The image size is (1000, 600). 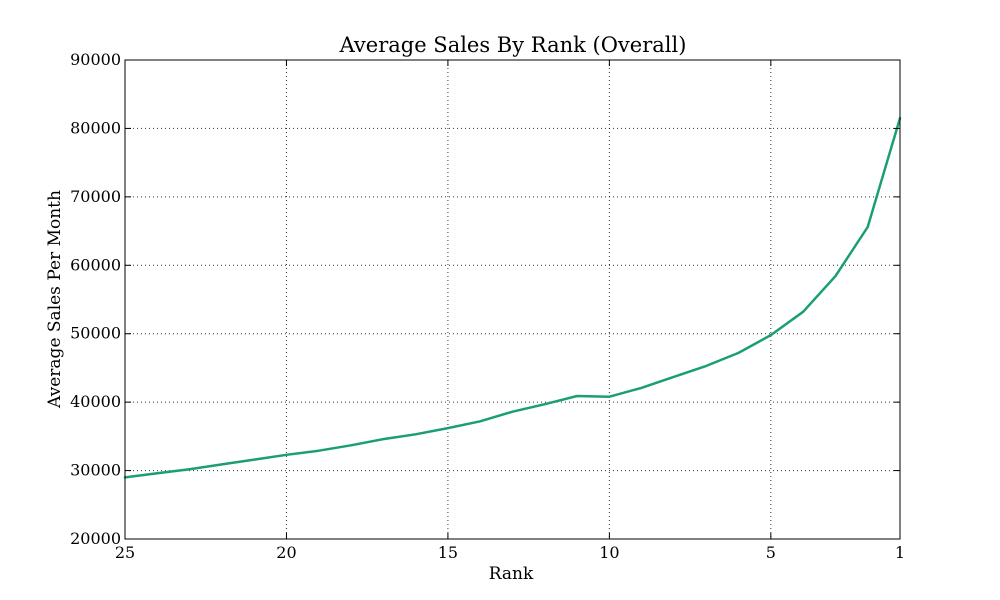 What do you see at coordinates (125, 552) in the screenshot?
I see `x-tick-label: 25` at bounding box center [125, 552].